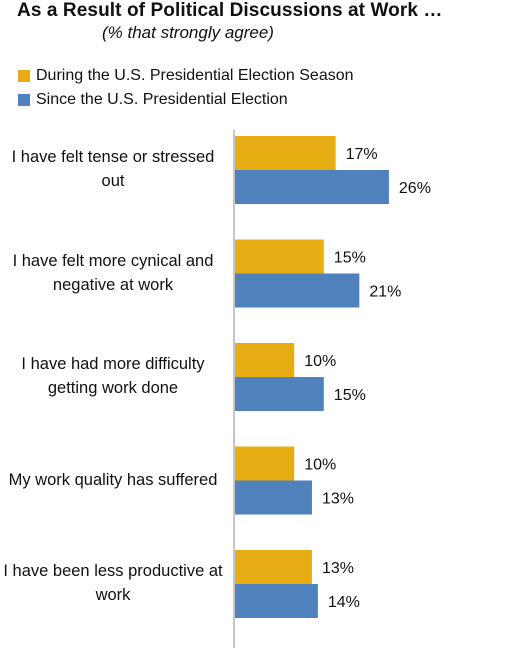 The image size is (508, 653). I want to click on chart-subtitle: (% that strongly agree), so click(188, 32).